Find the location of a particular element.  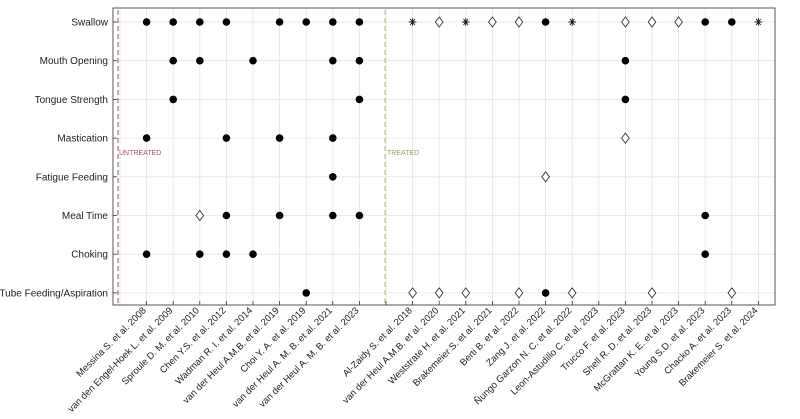

y-tick-label: Choking is located at coordinates (89, 255).